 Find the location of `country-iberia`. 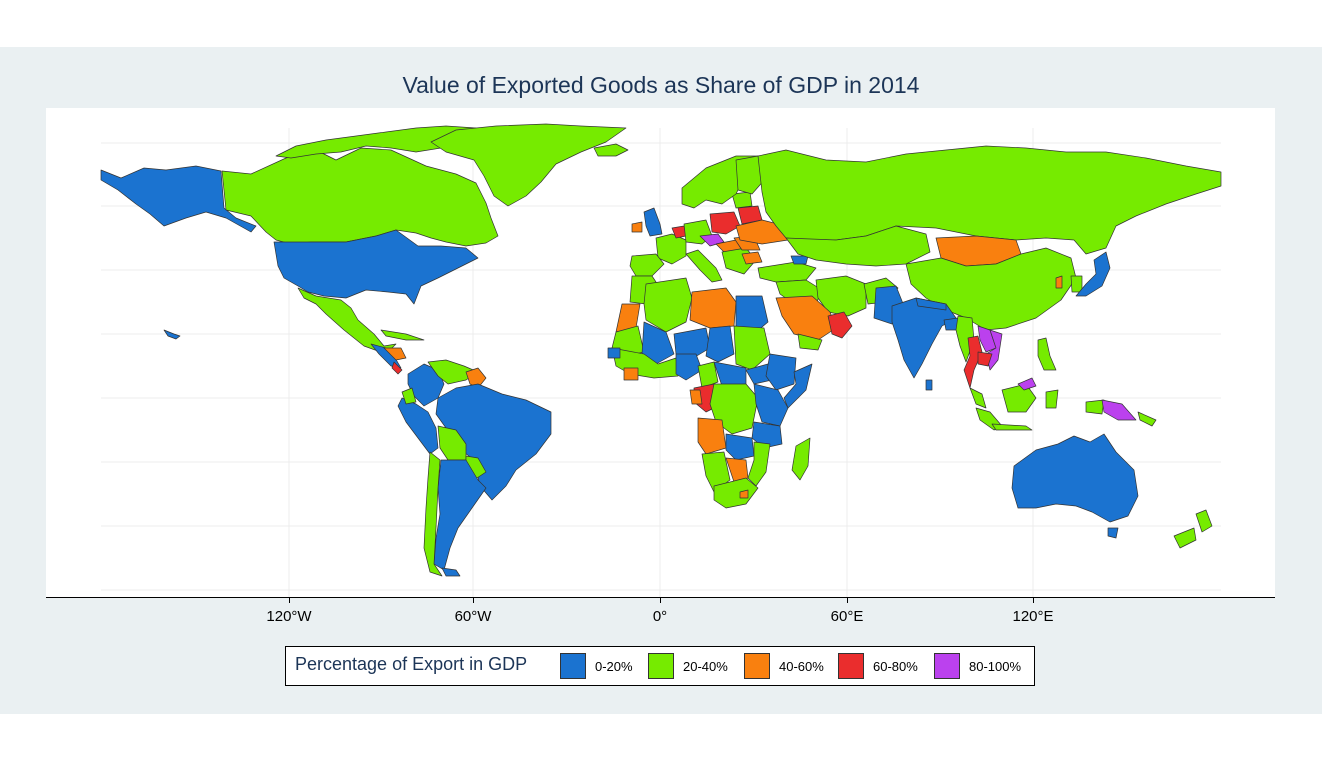

country-iberia is located at coordinates (647, 265).